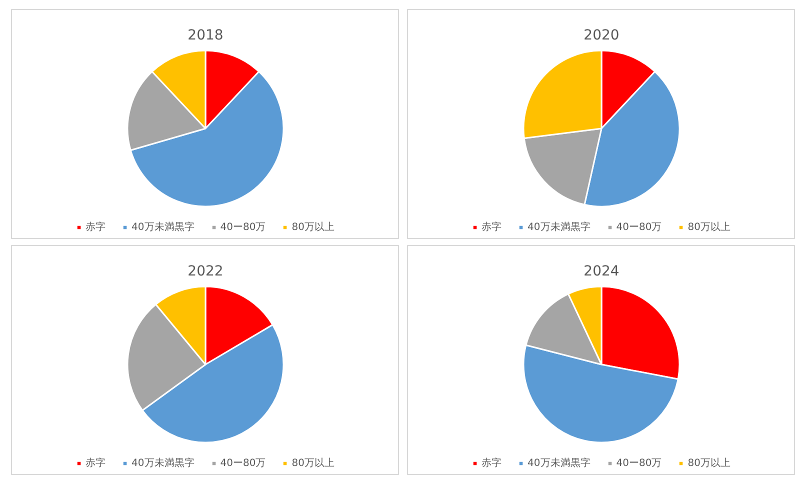 The height and width of the screenshot is (484, 802). What do you see at coordinates (206, 36) in the screenshot?
I see `chart-title: 2018` at bounding box center [206, 36].